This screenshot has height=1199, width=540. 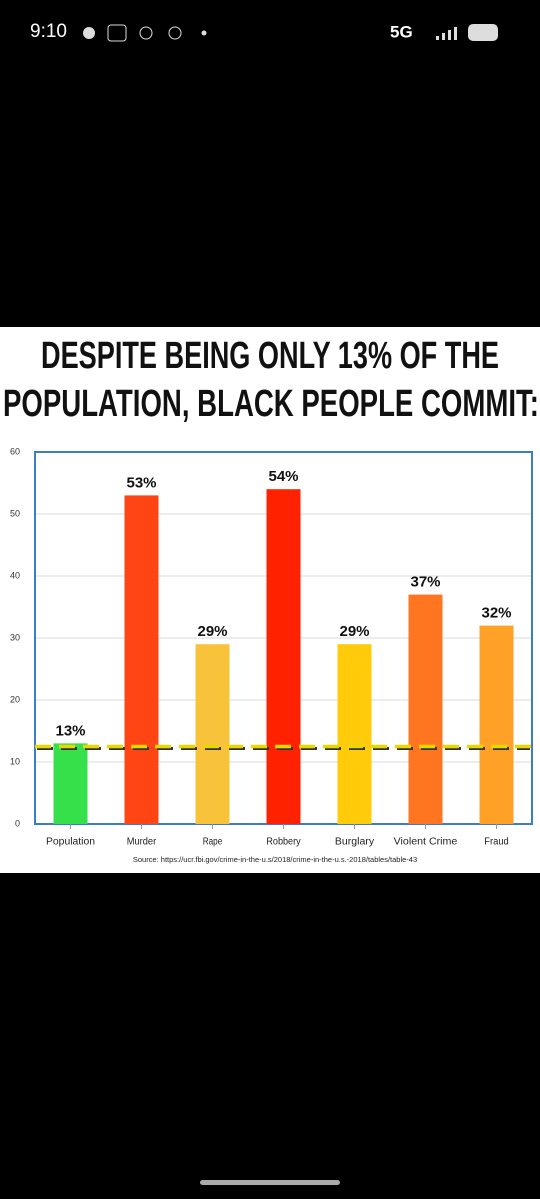 What do you see at coordinates (354, 842) in the screenshot?
I see `x-tick-label: Burglary` at bounding box center [354, 842].